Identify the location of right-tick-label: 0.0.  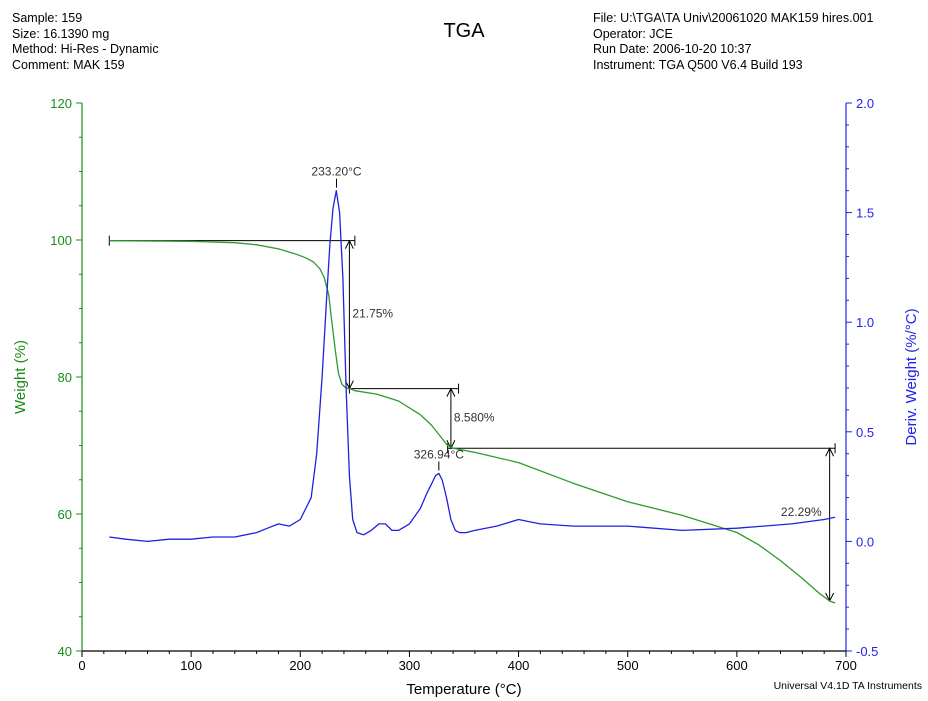
(865, 541).